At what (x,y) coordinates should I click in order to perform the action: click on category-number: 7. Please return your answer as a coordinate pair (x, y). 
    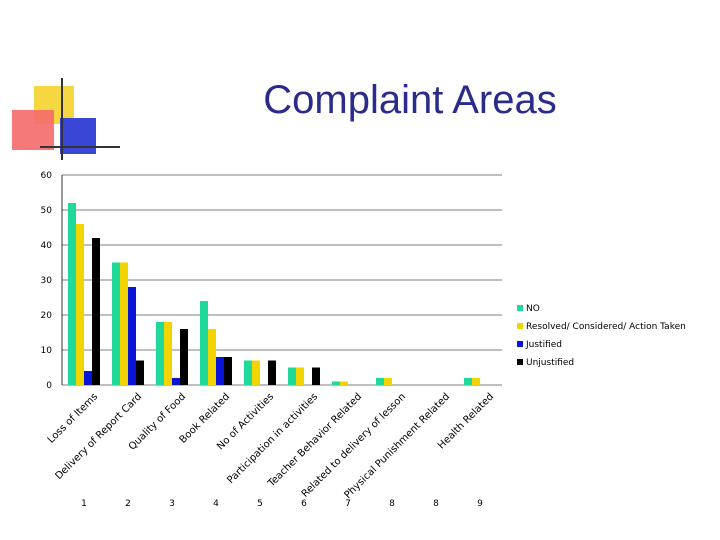
    Looking at the image, I should click on (348, 504).